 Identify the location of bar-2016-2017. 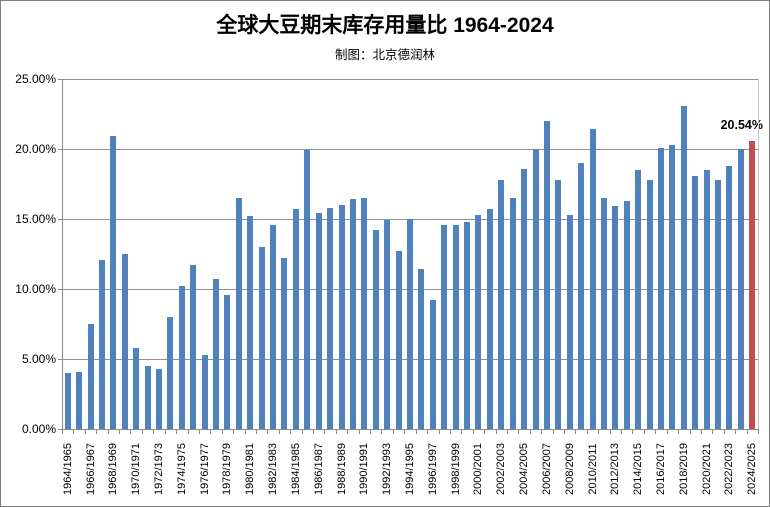
(661, 288).